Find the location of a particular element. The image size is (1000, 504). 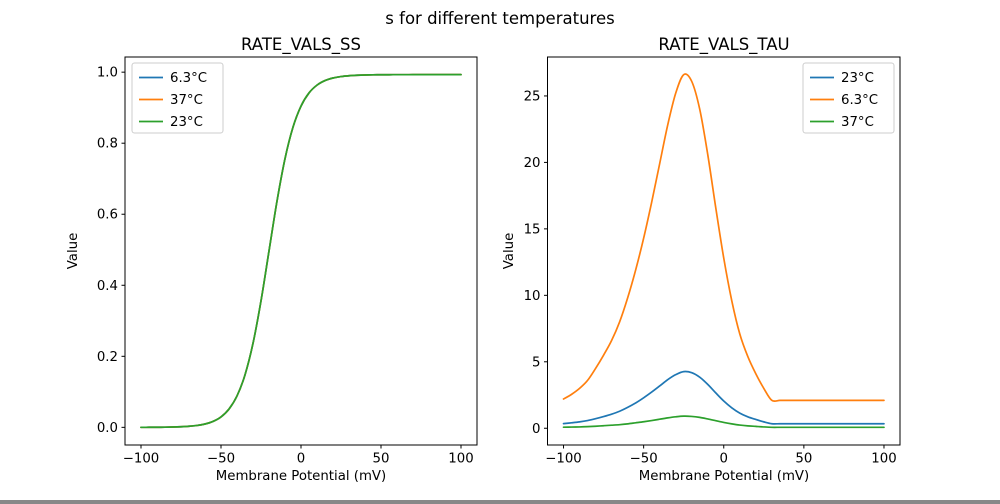

figure-suptitle: s for different temperatures is located at coordinates (499, 18).